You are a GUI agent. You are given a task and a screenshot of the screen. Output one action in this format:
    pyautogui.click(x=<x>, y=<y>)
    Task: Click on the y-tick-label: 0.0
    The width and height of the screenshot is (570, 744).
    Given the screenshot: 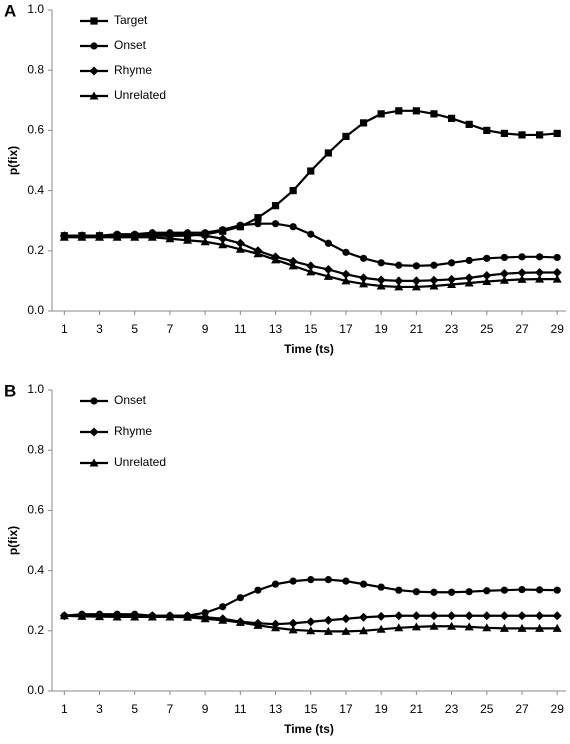 What is the action you would take?
    pyautogui.click(x=35, y=690)
    